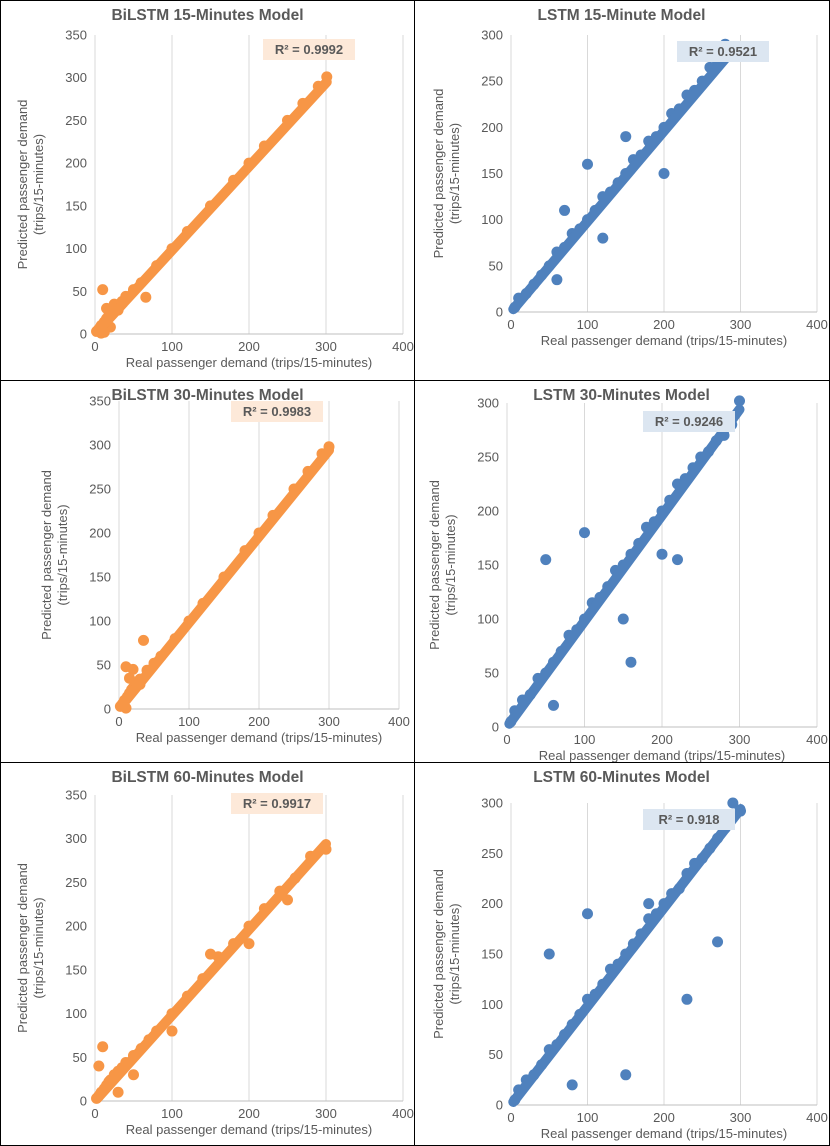  I want to click on r2-label: R² = 0.9521, so click(723, 51).